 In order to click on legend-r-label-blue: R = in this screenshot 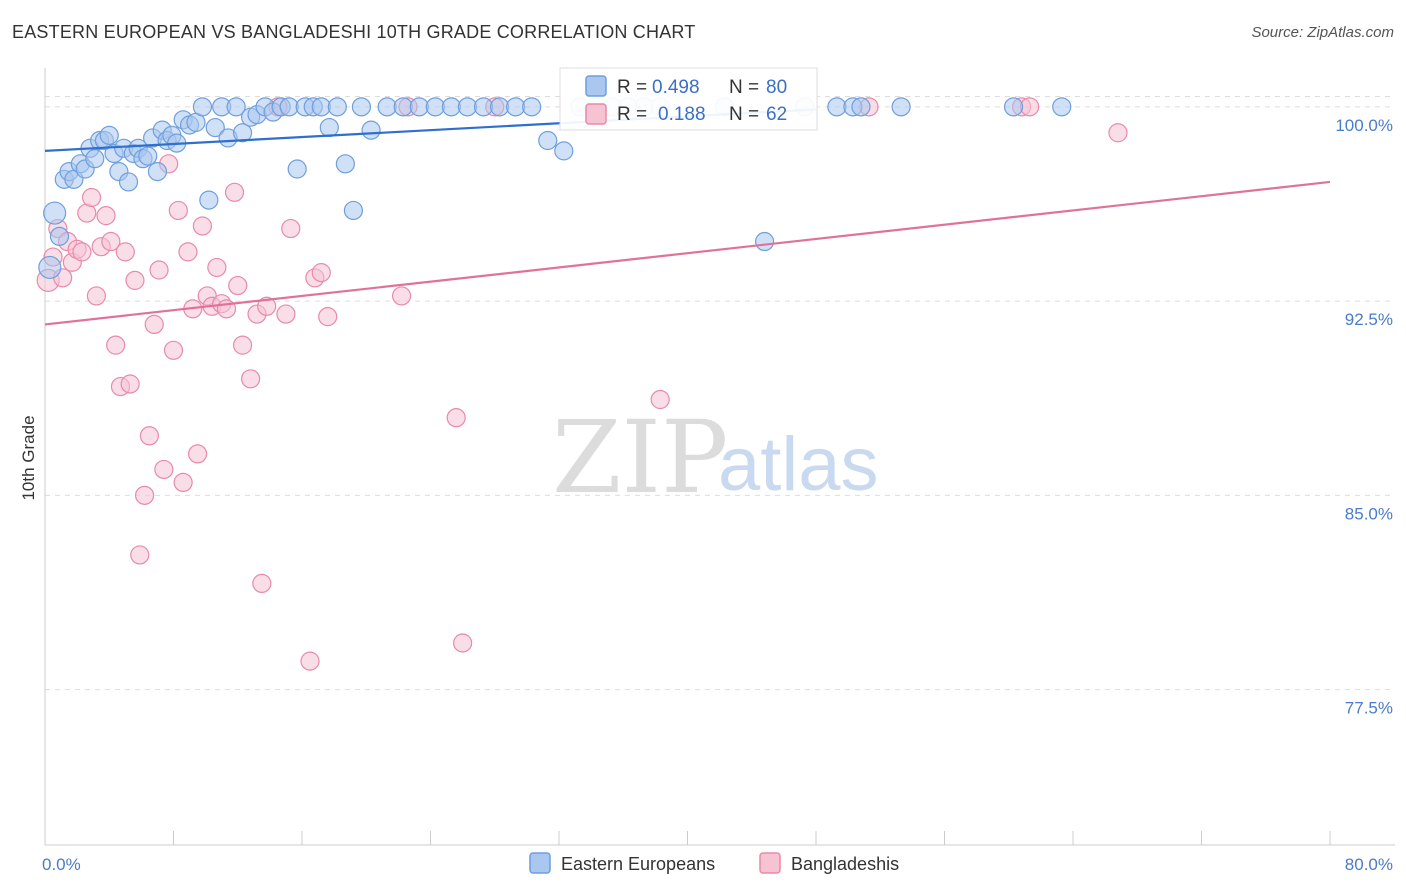, I will do `click(632, 87)`.